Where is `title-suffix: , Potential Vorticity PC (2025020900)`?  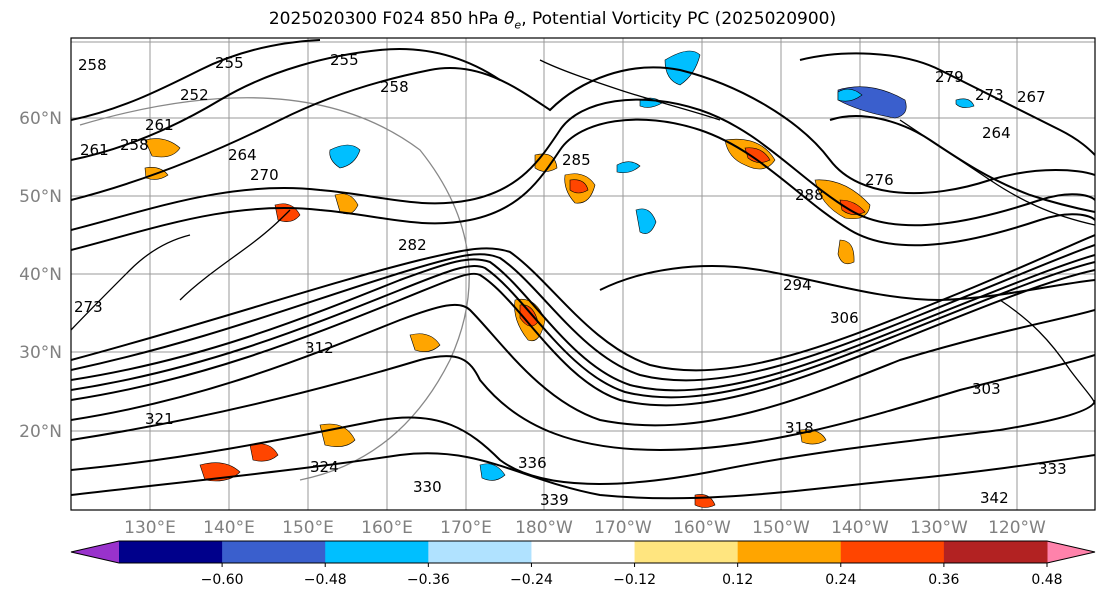
title-suffix: , Potential Vorticity PC (2025020900) is located at coordinates (679, 19).